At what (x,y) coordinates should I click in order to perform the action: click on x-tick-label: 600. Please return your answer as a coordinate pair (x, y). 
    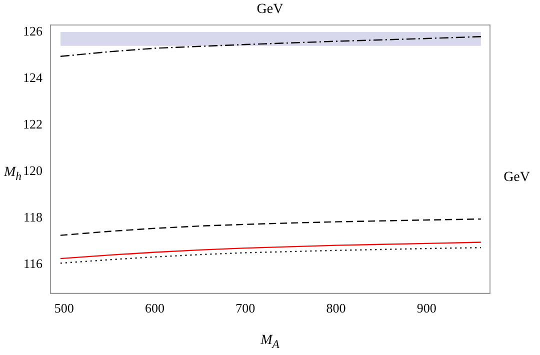
    Looking at the image, I should click on (154, 308).